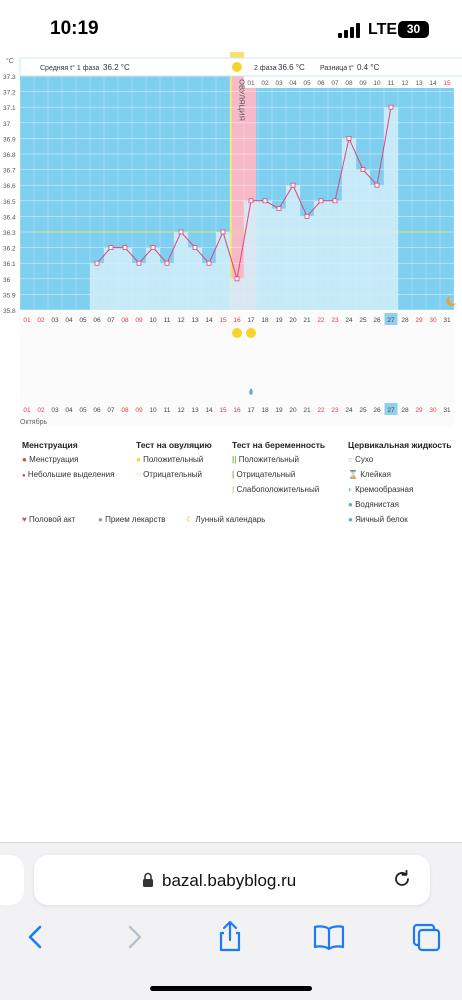 This screenshot has width=462, height=1000. Describe the element at coordinates (242, 100) in the screenshot. I see `ovulation-label: ОВУЛЯЦИЯ` at that location.